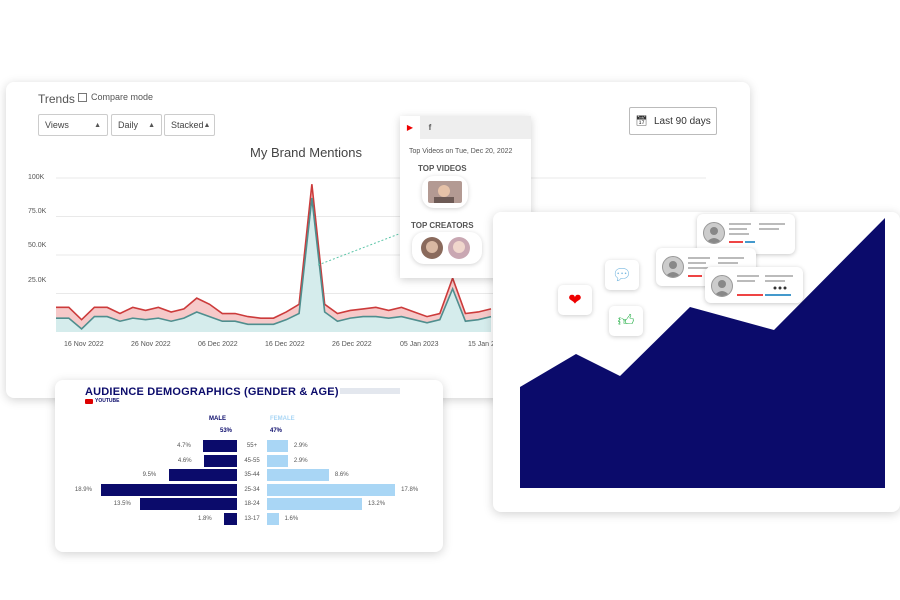 The height and width of the screenshot is (600, 900). What do you see at coordinates (252, 446) in the screenshot?
I see `age-group-label: 55+` at bounding box center [252, 446].